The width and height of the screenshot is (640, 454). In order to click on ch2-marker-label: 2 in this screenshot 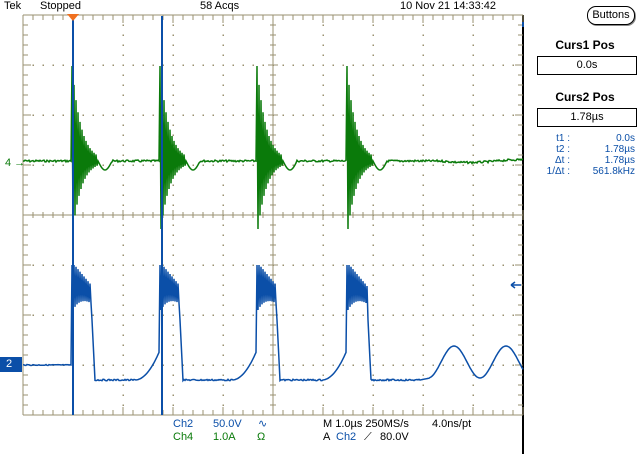, I will do `click(9, 364)`.